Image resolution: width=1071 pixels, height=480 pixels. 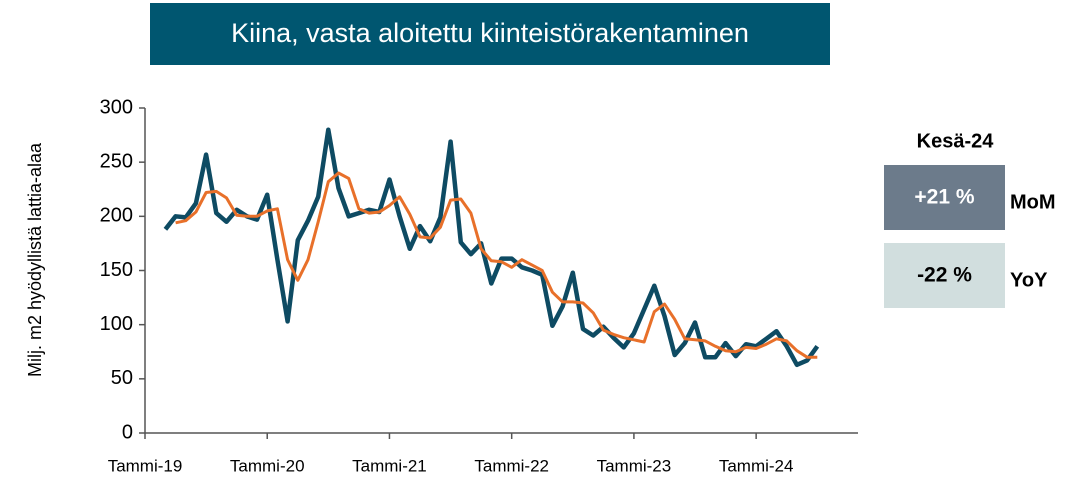 What do you see at coordinates (1033, 202) in the screenshot?
I see `kpi-label: MoM` at bounding box center [1033, 202].